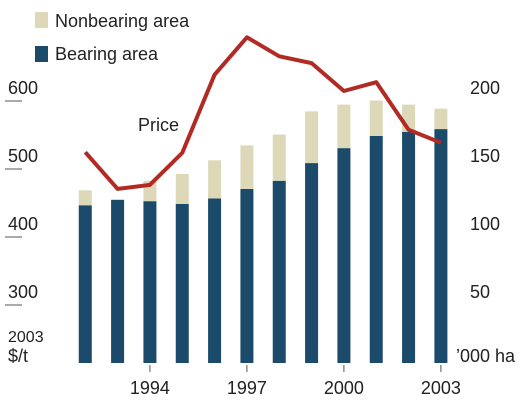  I want to click on y2-tick-label: 150, so click(485, 156).